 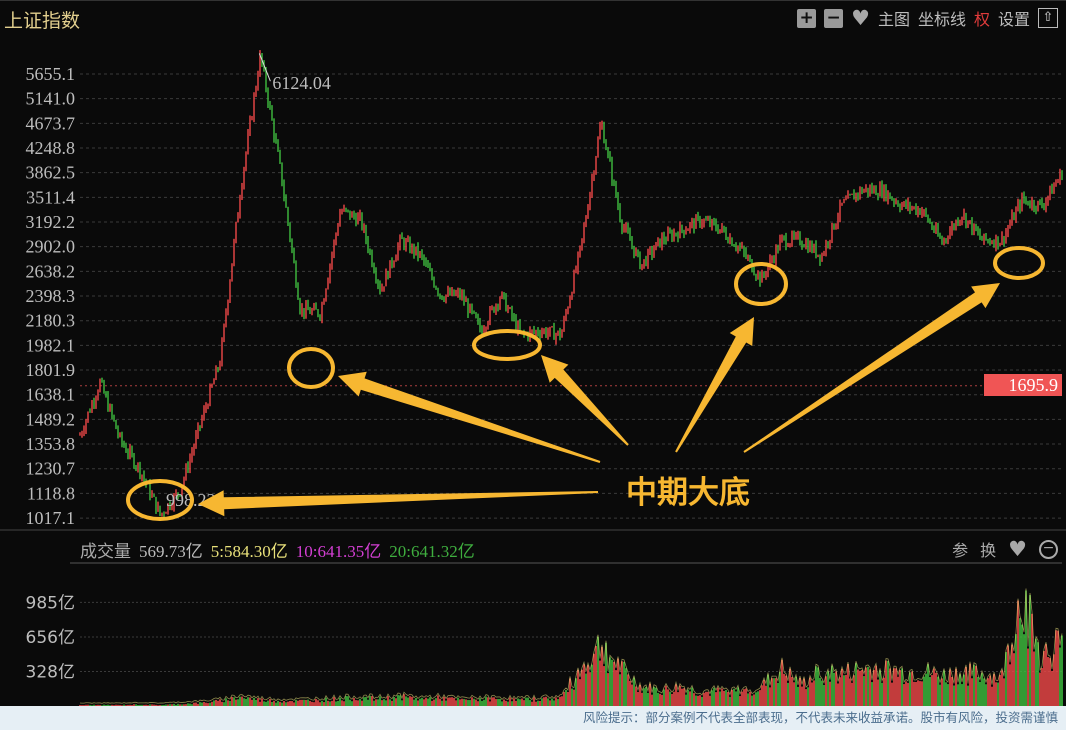 What do you see at coordinates (432, 551) in the screenshot?
I see `volume-ma20: 20:641.32亿` at bounding box center [432, 551].